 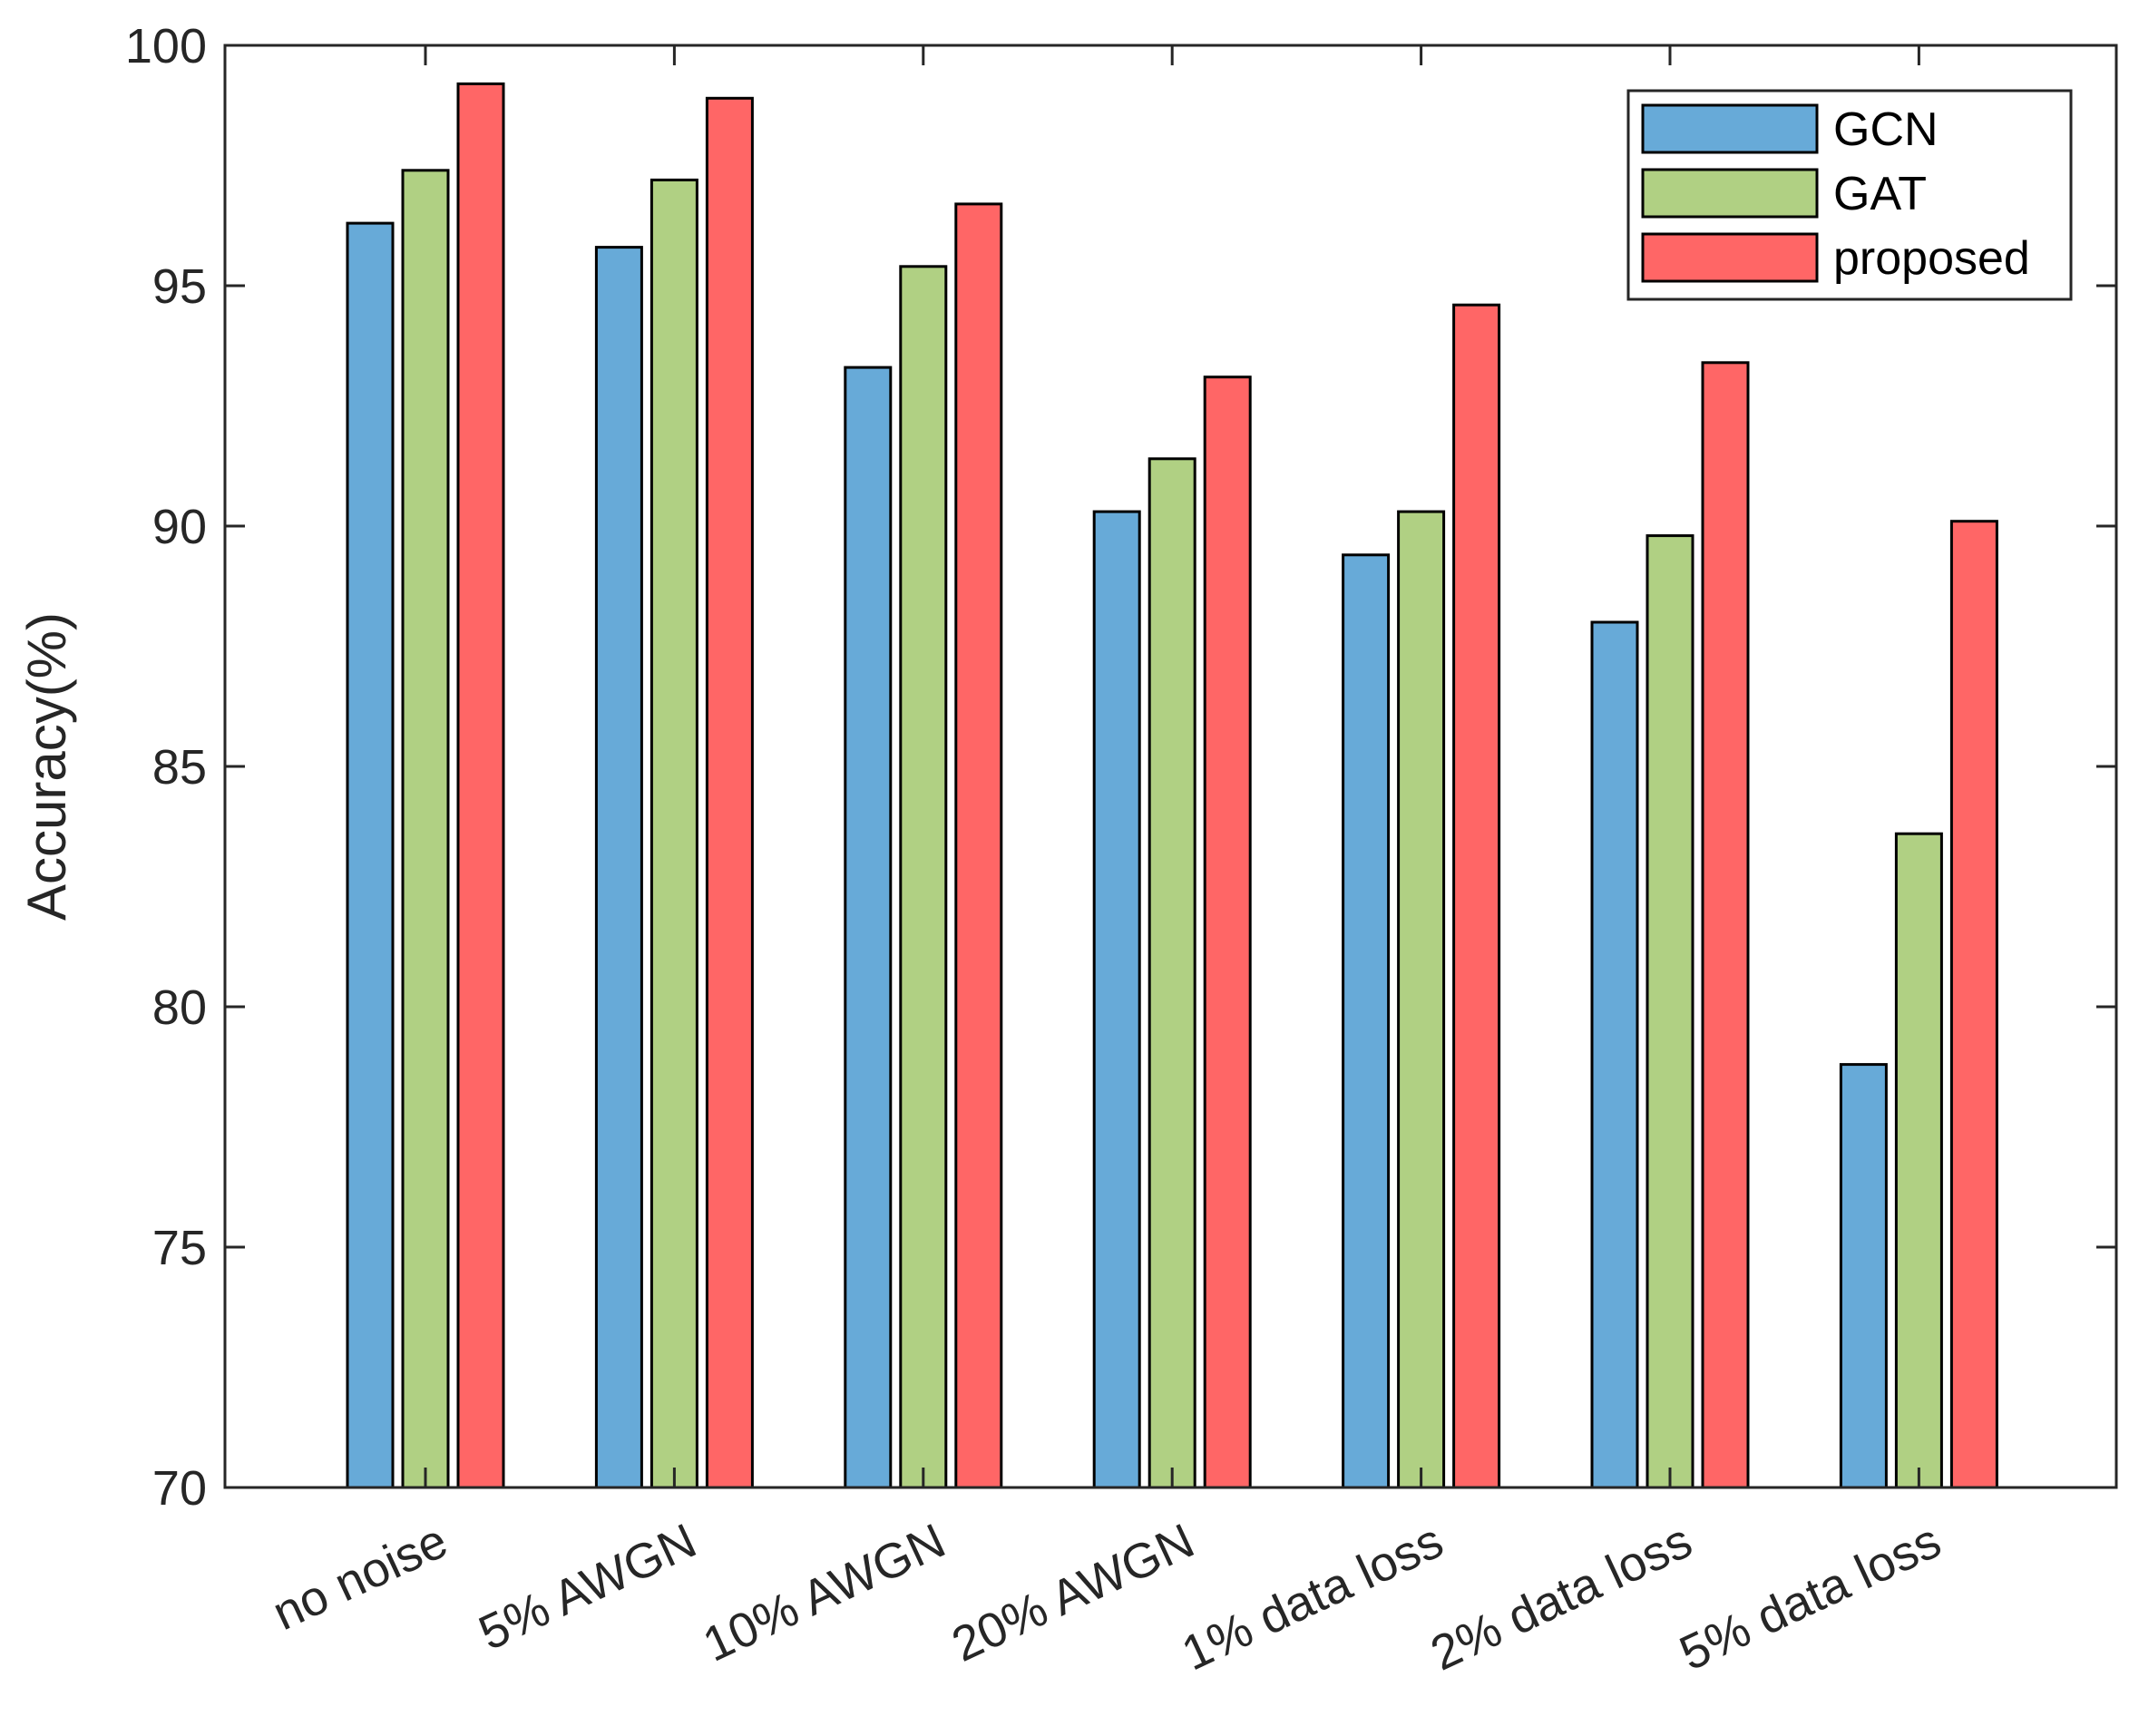 I want to click on y-tick-label: 75, so click(x=179, y=1248).